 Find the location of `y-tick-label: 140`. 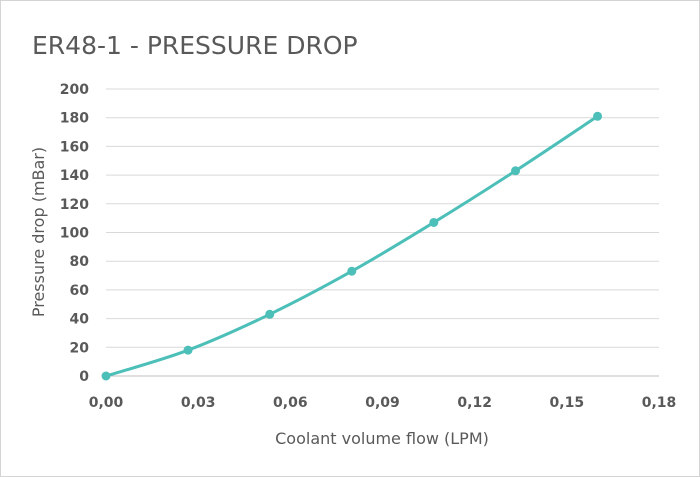

y-tick-label: 140 is located at coordinates (74, 176).